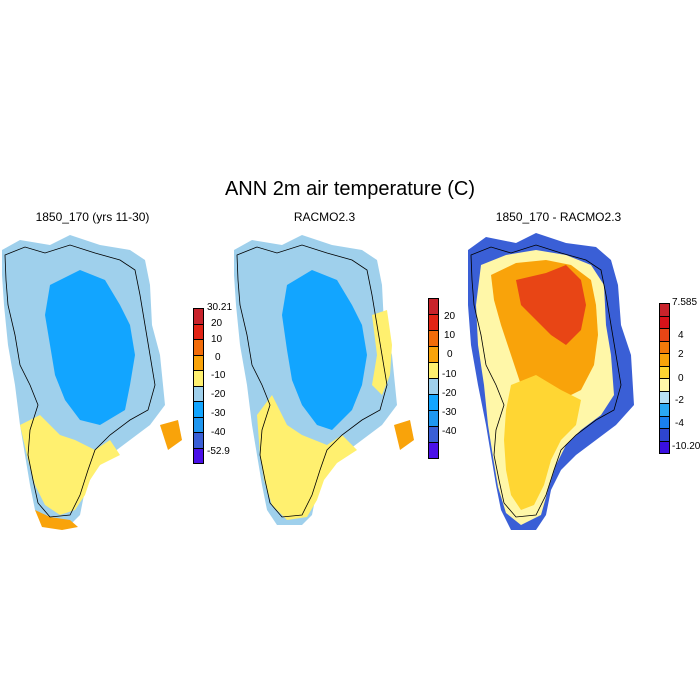 The height and width of the screenshot is (700, 700). What do you see at coordinates (686, 446) in the screenshot?
I see `colorbar-label: -10.20` at bounding box center [686, 446].